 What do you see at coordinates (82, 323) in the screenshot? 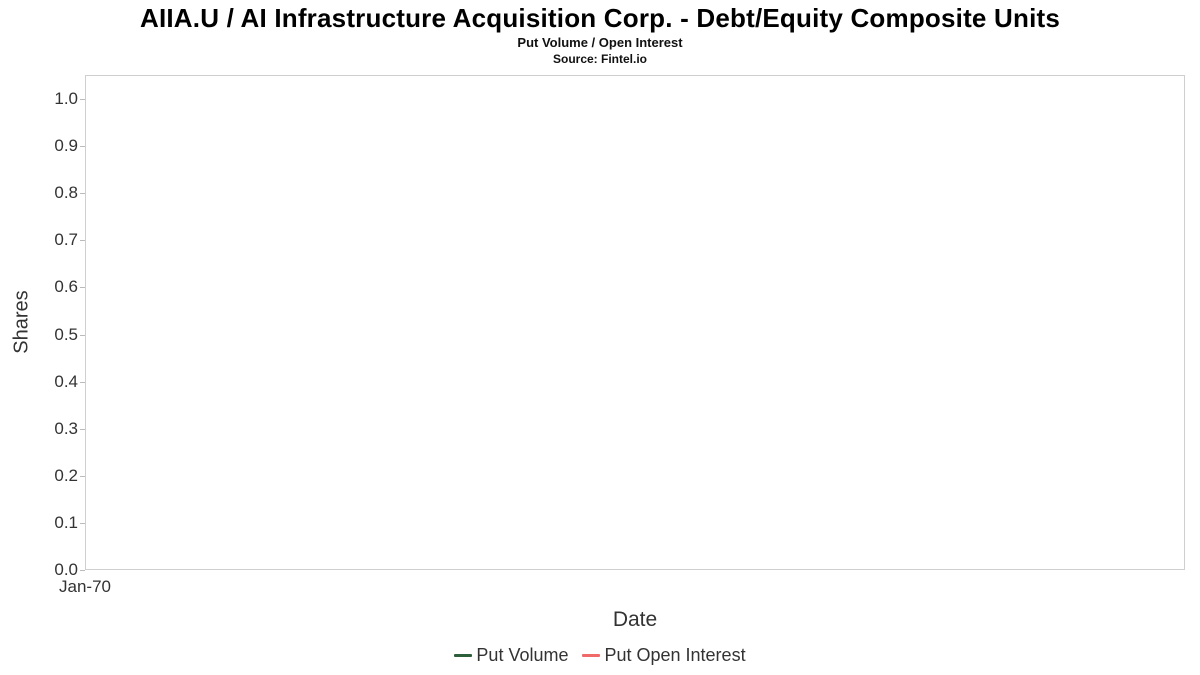
I see `y-axis-tick-marks` at bounding box center [82, 323].